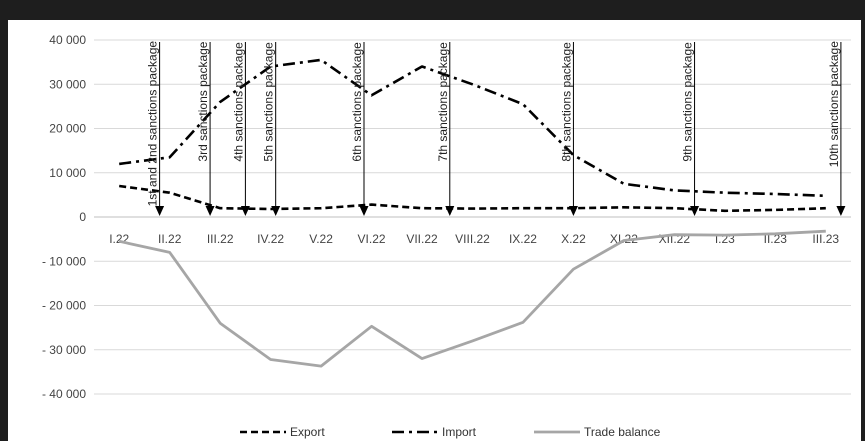  What do you see at coordinates (64, 261) in the screenshot?
I see `y-tick-label: - 10 000` at bounding box center [64, 261].